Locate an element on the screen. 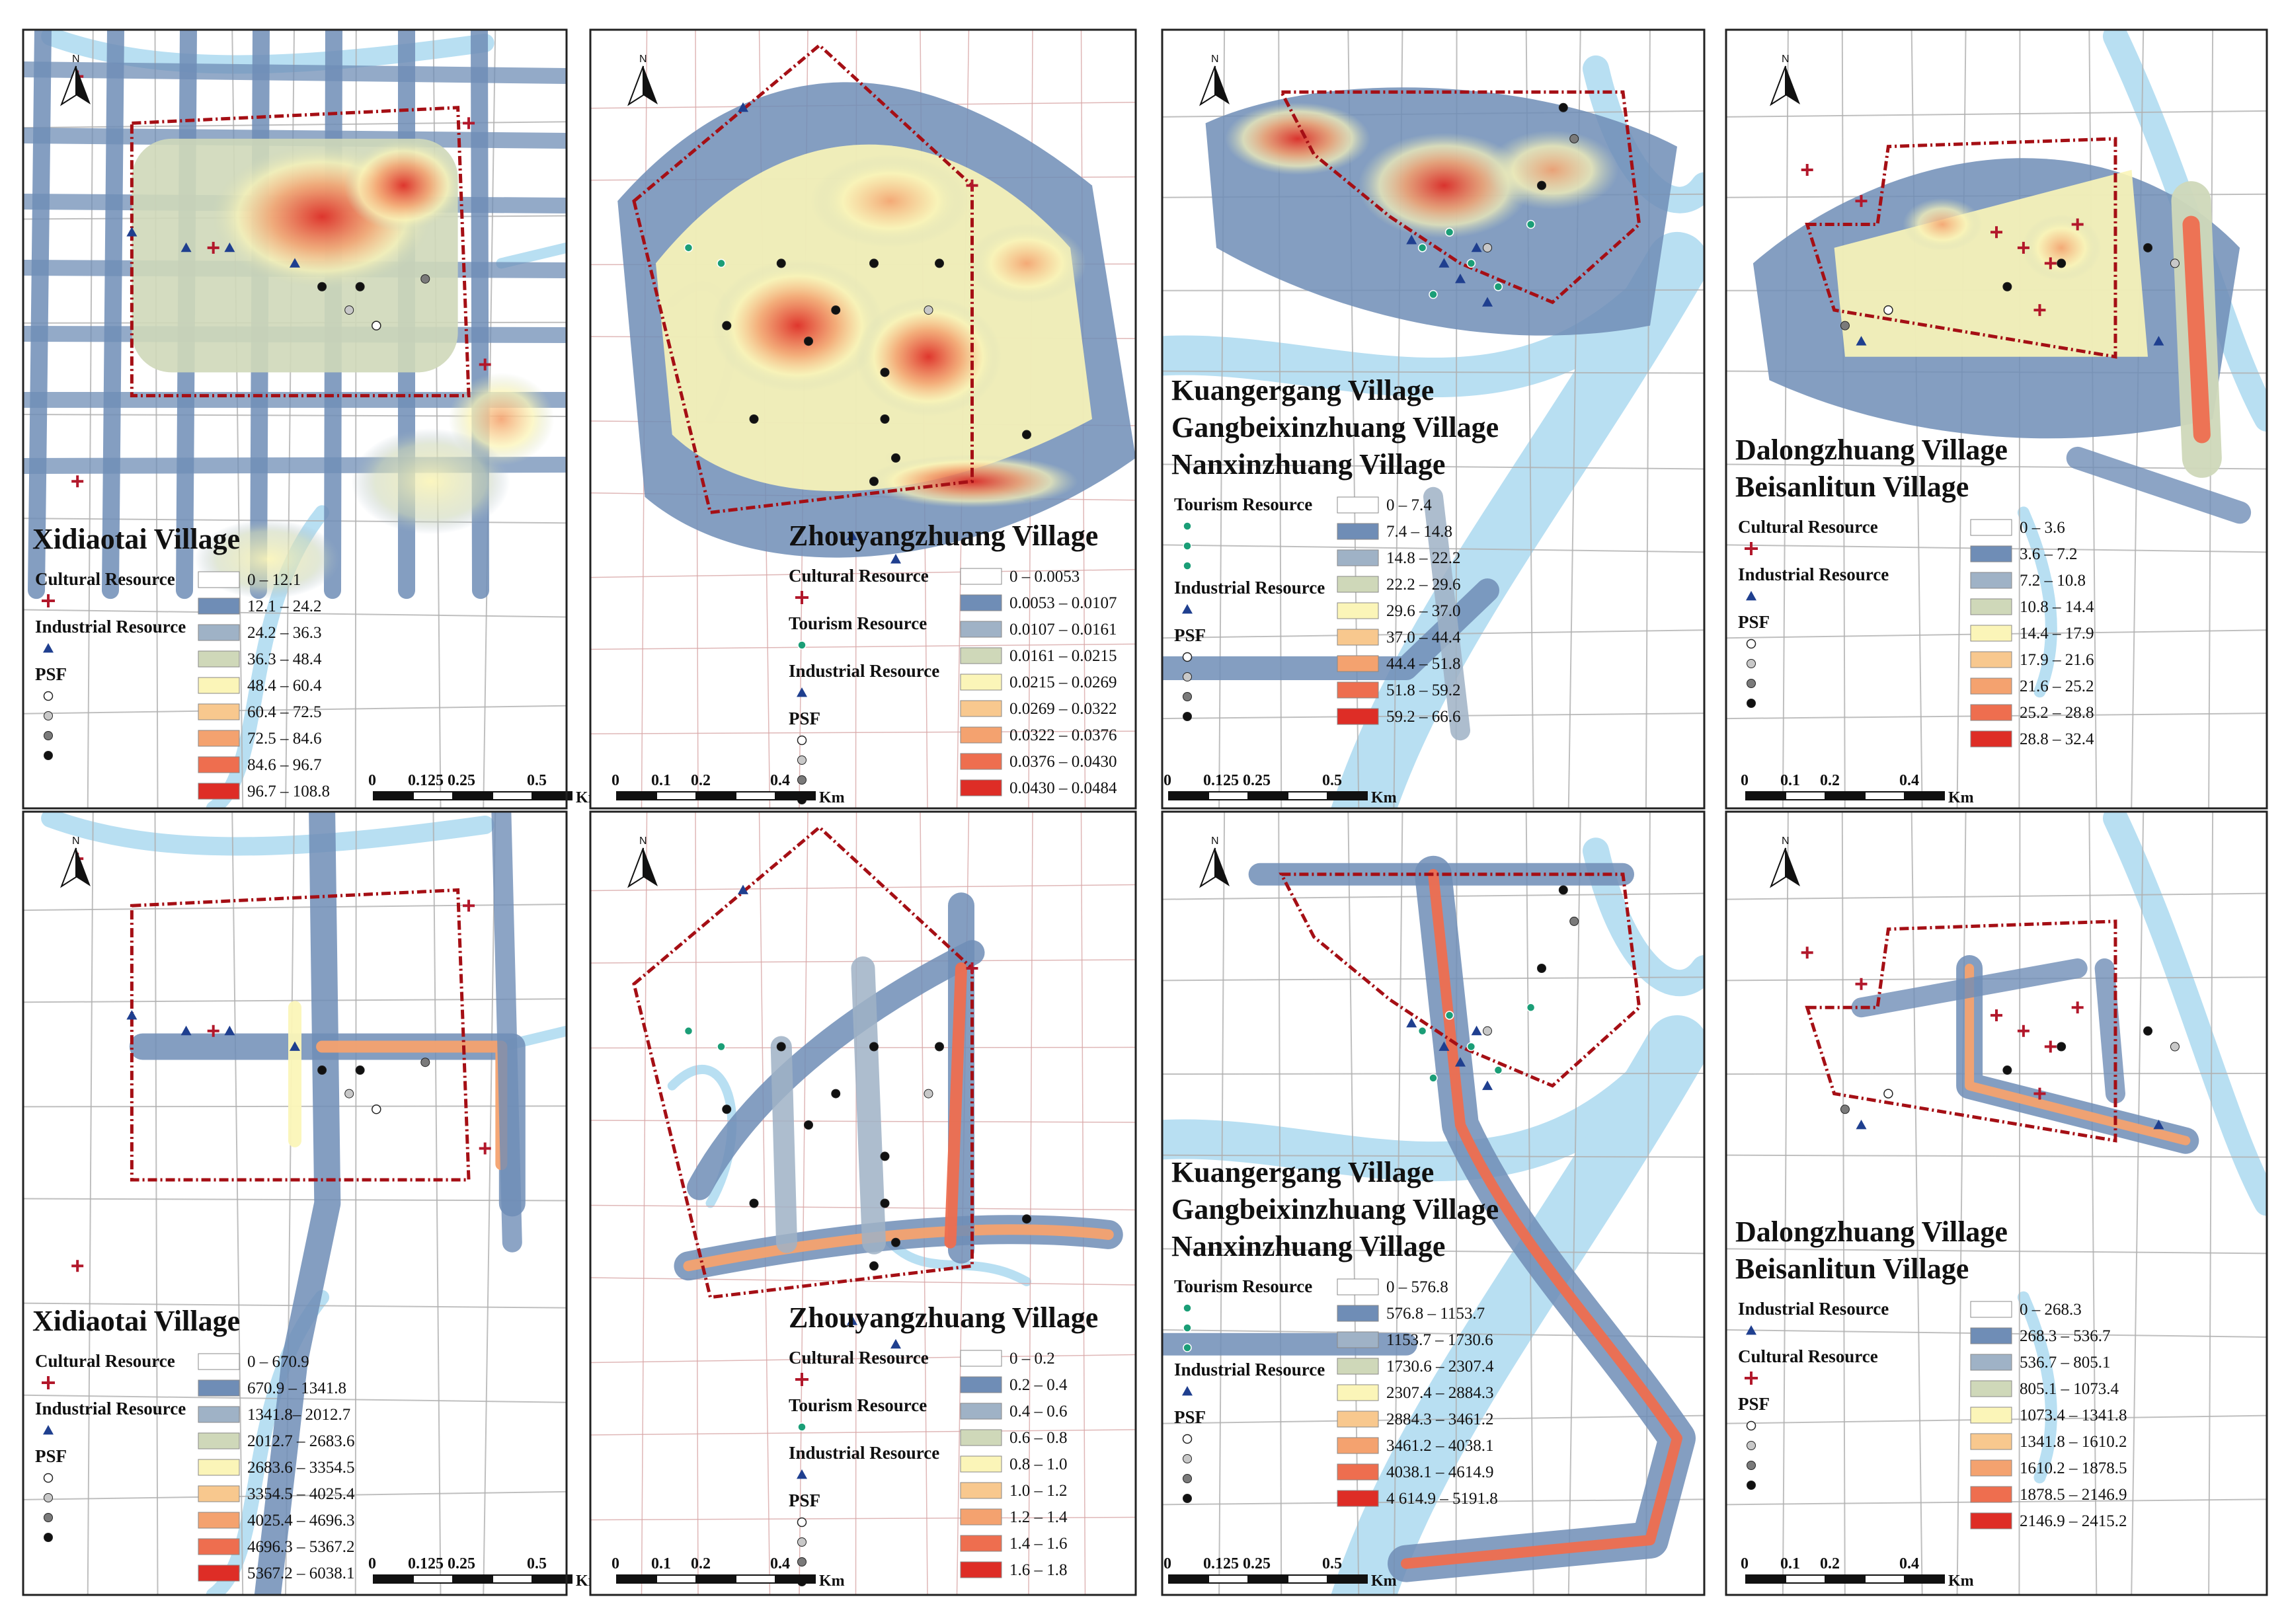  class-range-label: 29.6 – 37.0 is located at coordinates (1423, 611).